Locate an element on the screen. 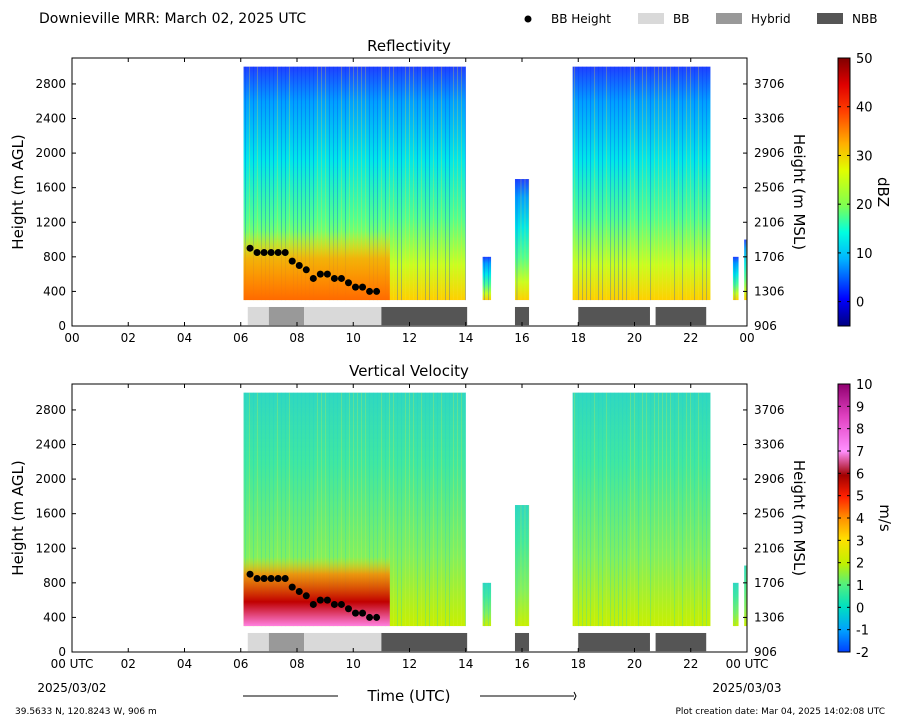 The height and width of the screenshot is (725, 900). bb-class-bar-bb is located at coordinates (343, 316).